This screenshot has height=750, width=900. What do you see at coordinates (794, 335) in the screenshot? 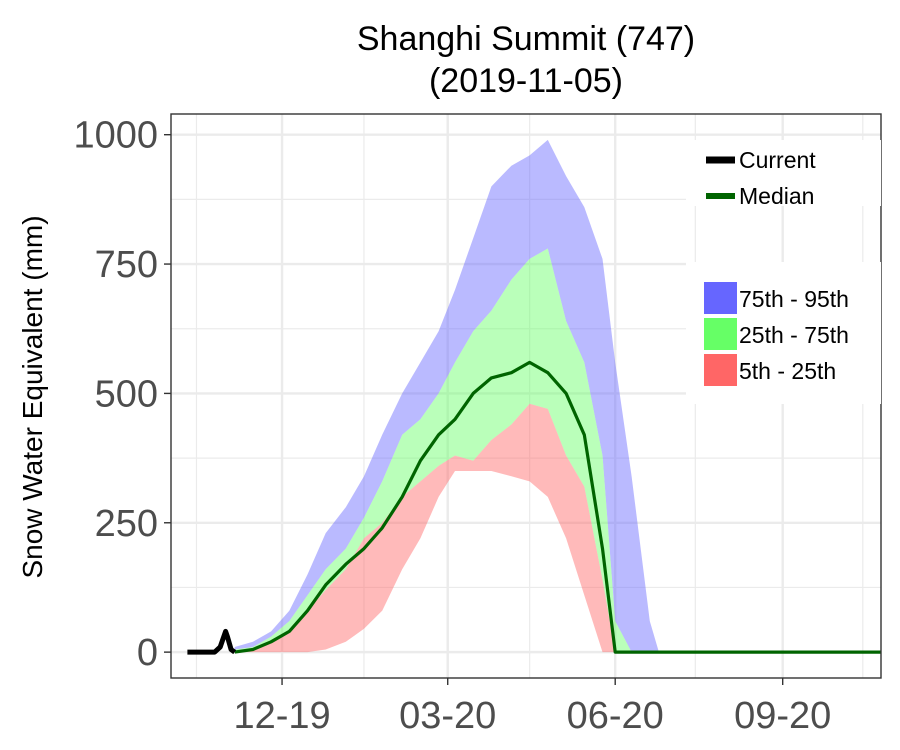
I see `legend-label: 25th - 75th` at bounding box center [794, 335].